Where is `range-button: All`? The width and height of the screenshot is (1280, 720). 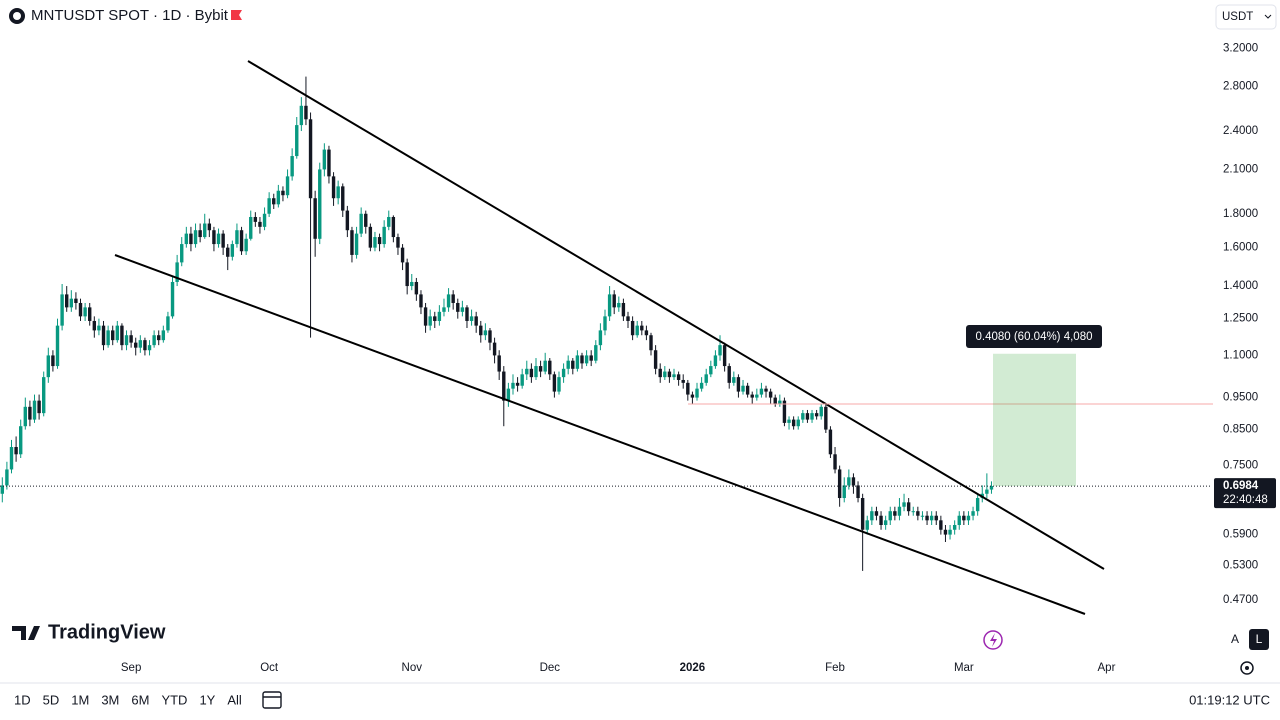 range-button: All is located at coordinates (234, 699).